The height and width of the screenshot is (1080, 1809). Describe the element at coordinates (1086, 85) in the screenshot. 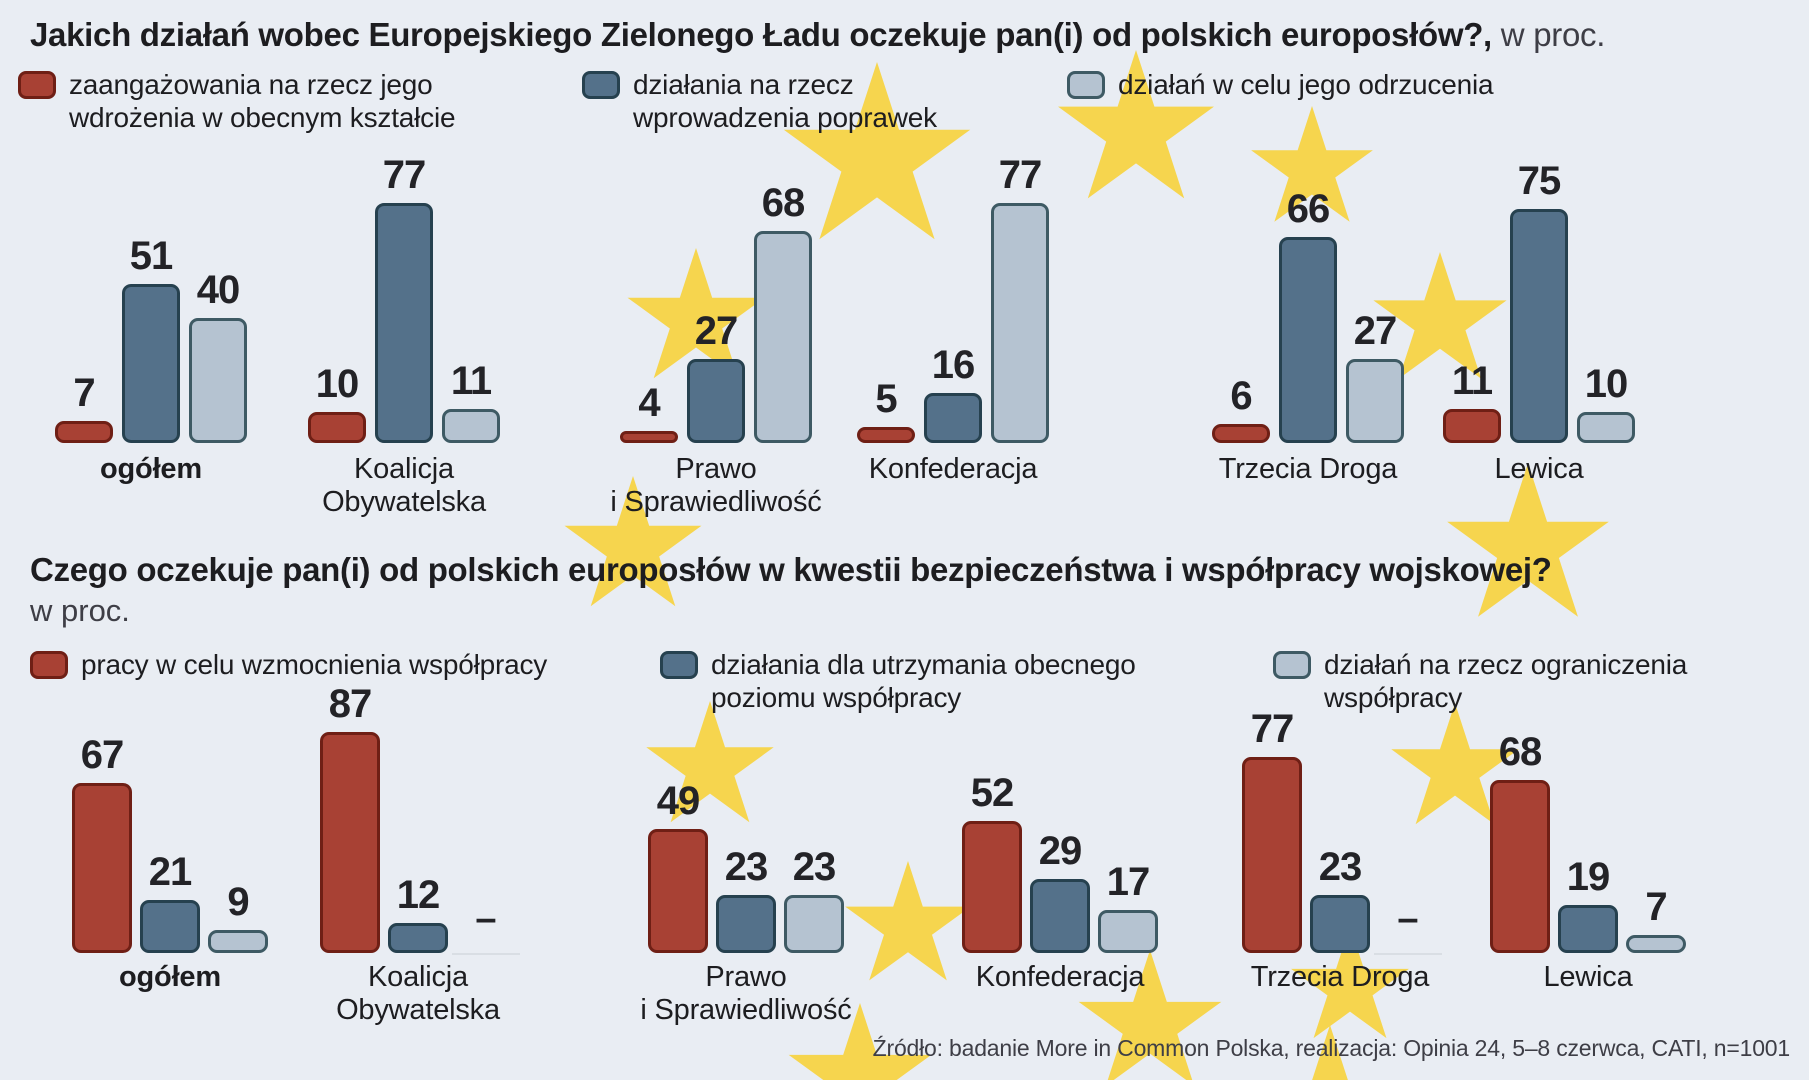

I see `legend-swatch-light` at that location.